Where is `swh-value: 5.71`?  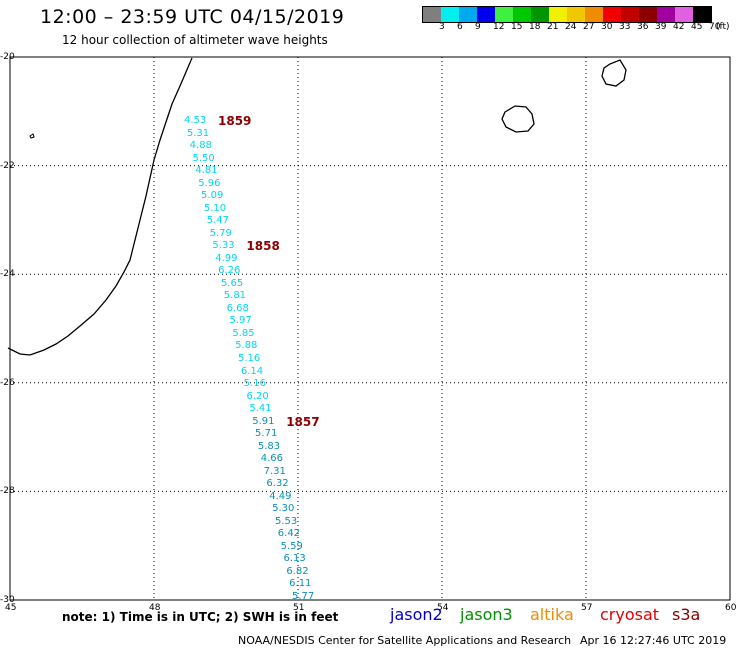
swh-value: 5.71 is located at coordinates (266, 434).